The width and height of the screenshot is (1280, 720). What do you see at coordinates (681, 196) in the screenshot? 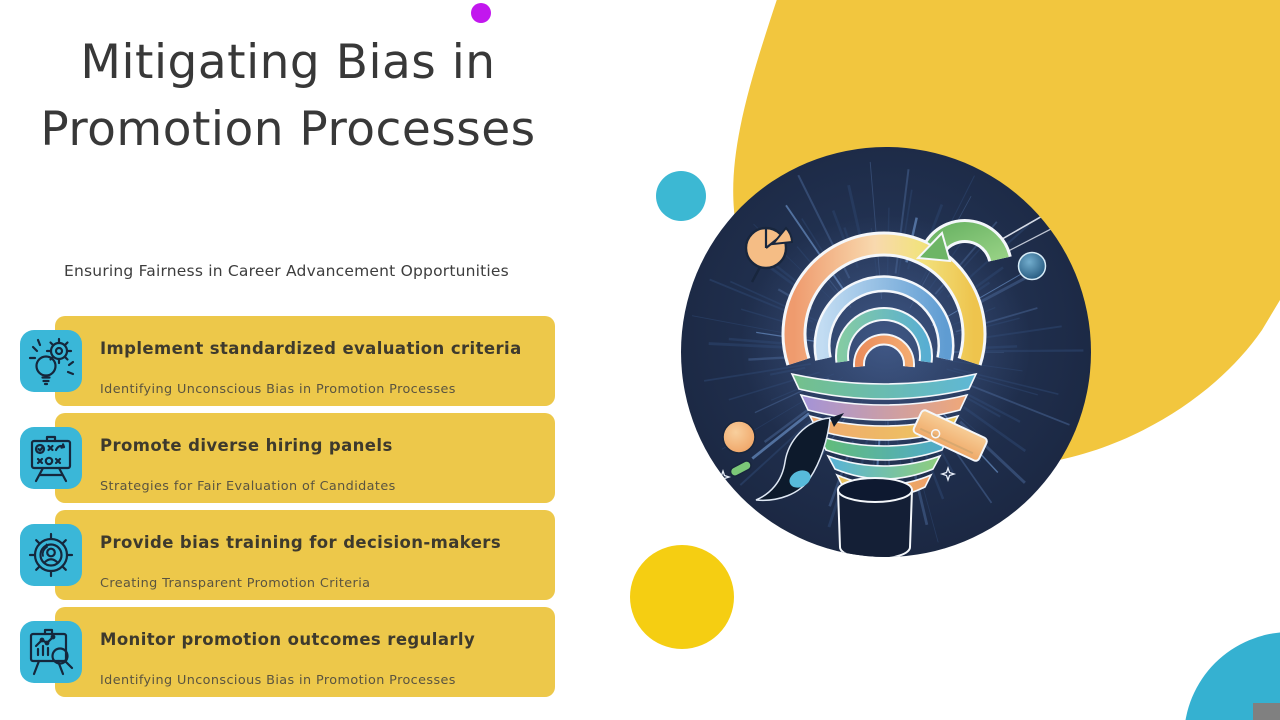
I see `cyan-circle` at bounding box center [681, 196].